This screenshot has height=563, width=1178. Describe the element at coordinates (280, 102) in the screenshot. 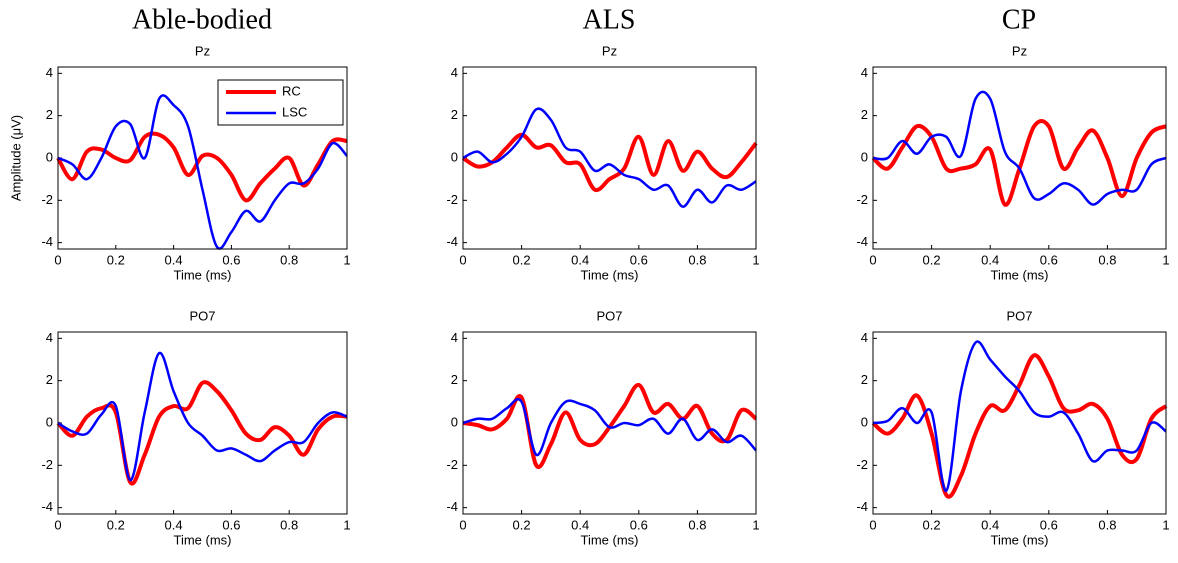

I see `legend-box` at that location.